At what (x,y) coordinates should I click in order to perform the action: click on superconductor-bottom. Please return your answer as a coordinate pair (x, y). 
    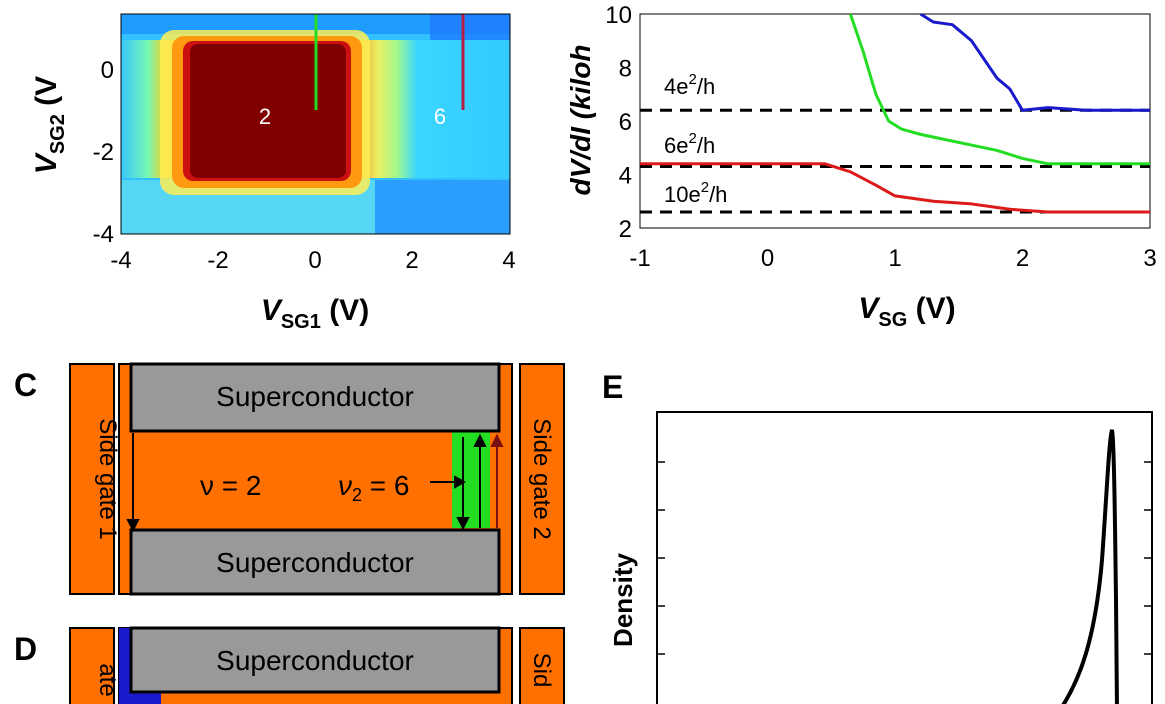
    Looking at the image, I should click on (315, 562).